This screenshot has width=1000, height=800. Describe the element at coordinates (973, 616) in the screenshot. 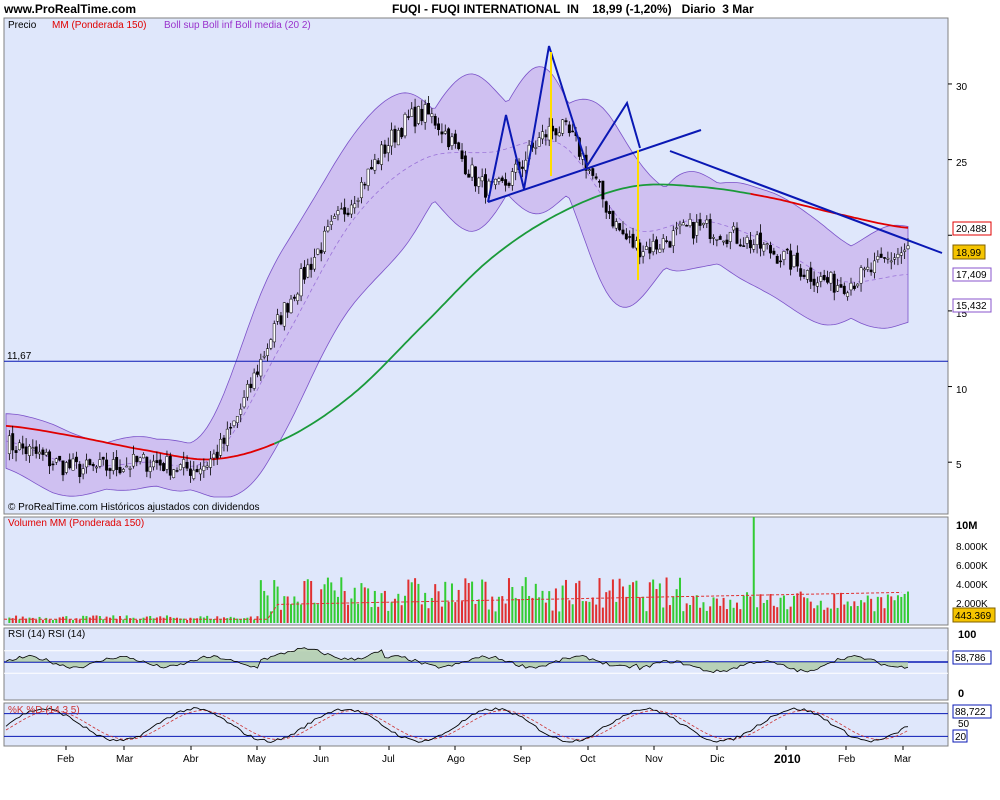

I see `vol-badge: 443.369` at that location.